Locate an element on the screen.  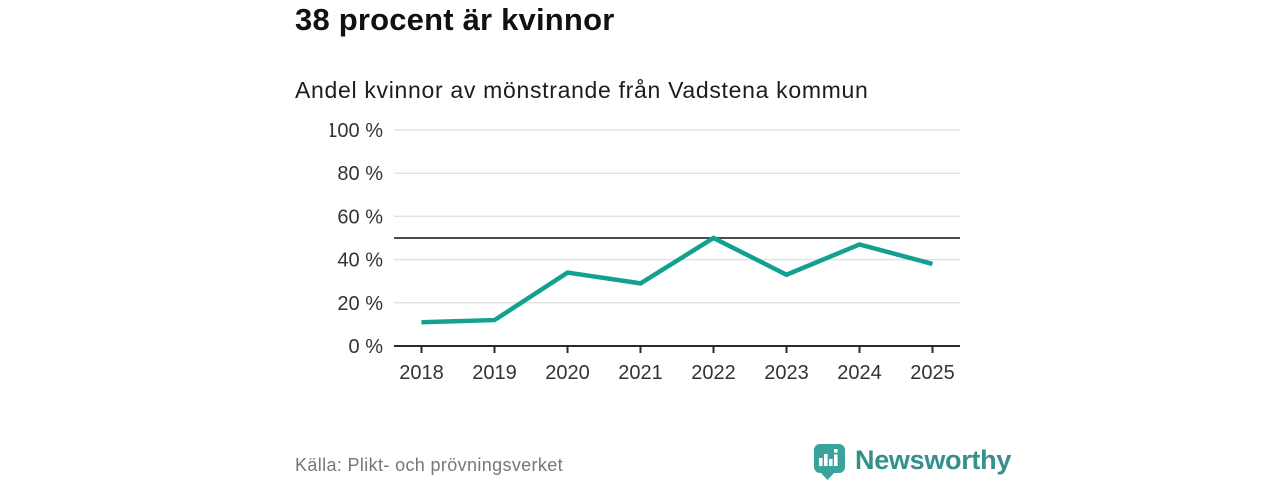
data-line is located at coordinates (677, 280).